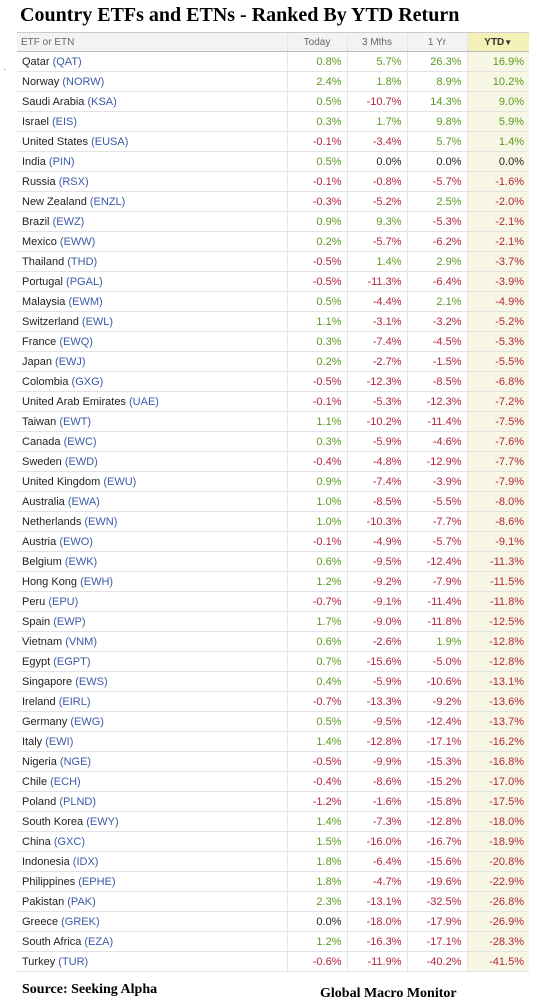  Describe the element at coordinates (87, 381) in the screenshot. I see `ticker-link: (GXG)` at that location.